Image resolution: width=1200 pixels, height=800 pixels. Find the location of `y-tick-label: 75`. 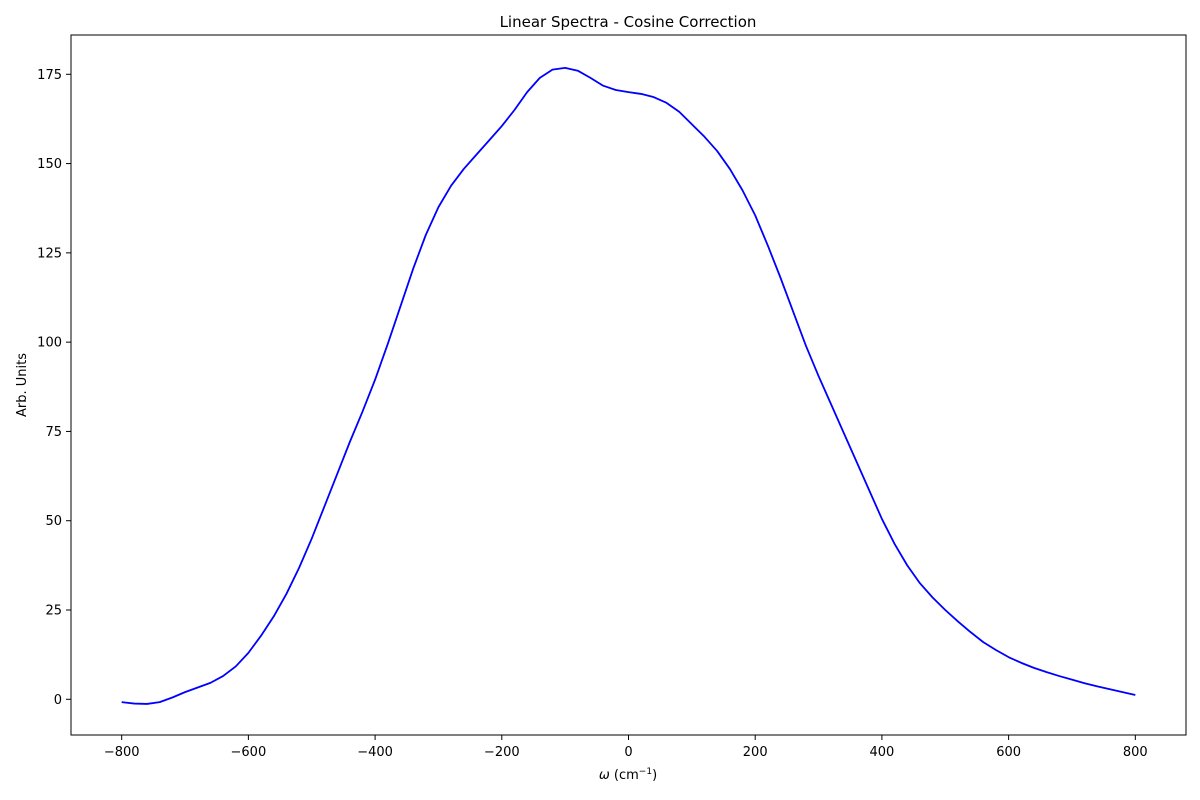

y-tick-label: 75 is located at coordinates (53, 432).